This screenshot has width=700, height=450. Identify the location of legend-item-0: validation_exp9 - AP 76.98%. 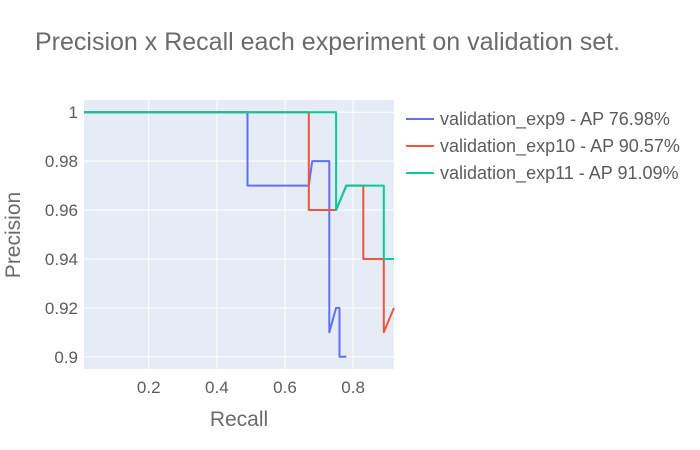
(538, 119).